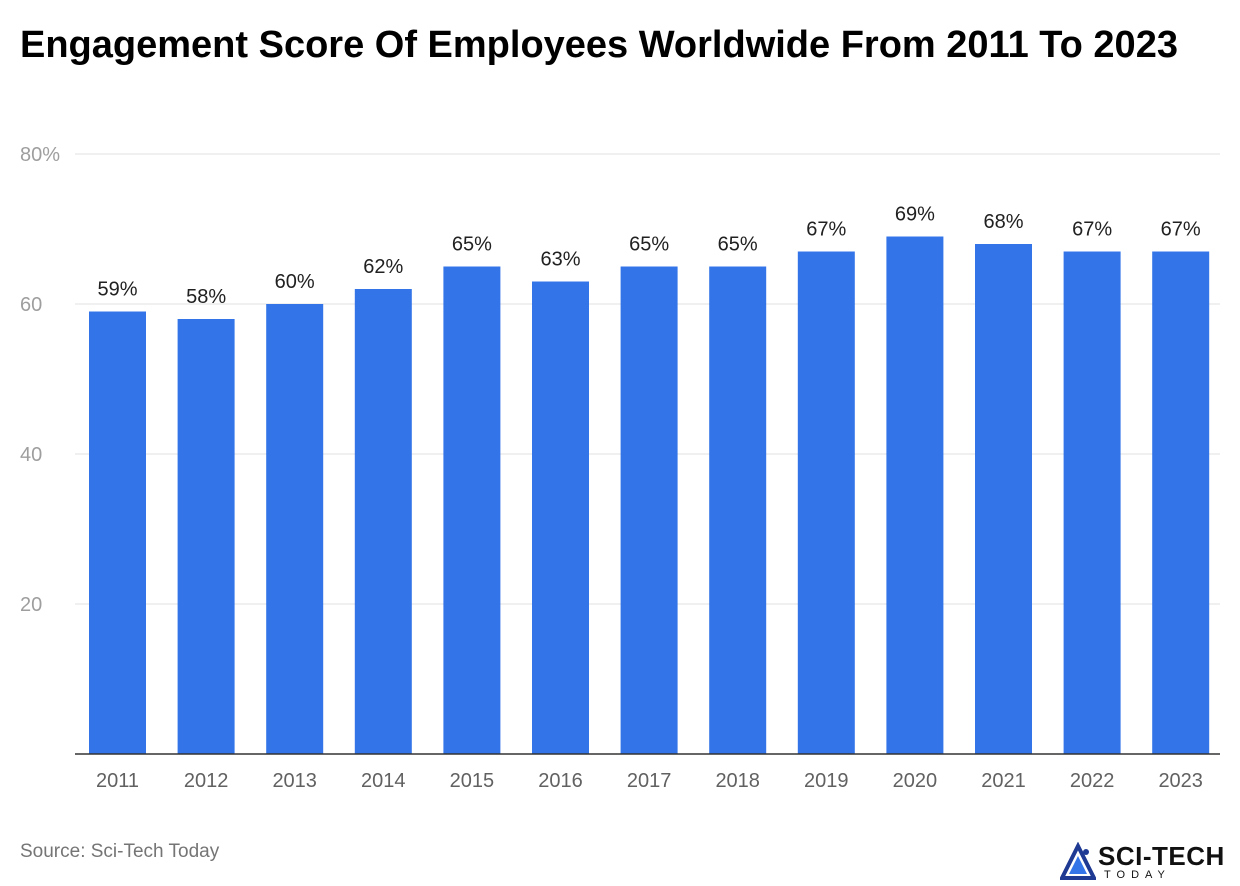 The height and width of the screenshot is (886, 1240). Describe the element at coordinates (560, 781) in the screenshot. I see `x-tick-label: 2016` at that location.